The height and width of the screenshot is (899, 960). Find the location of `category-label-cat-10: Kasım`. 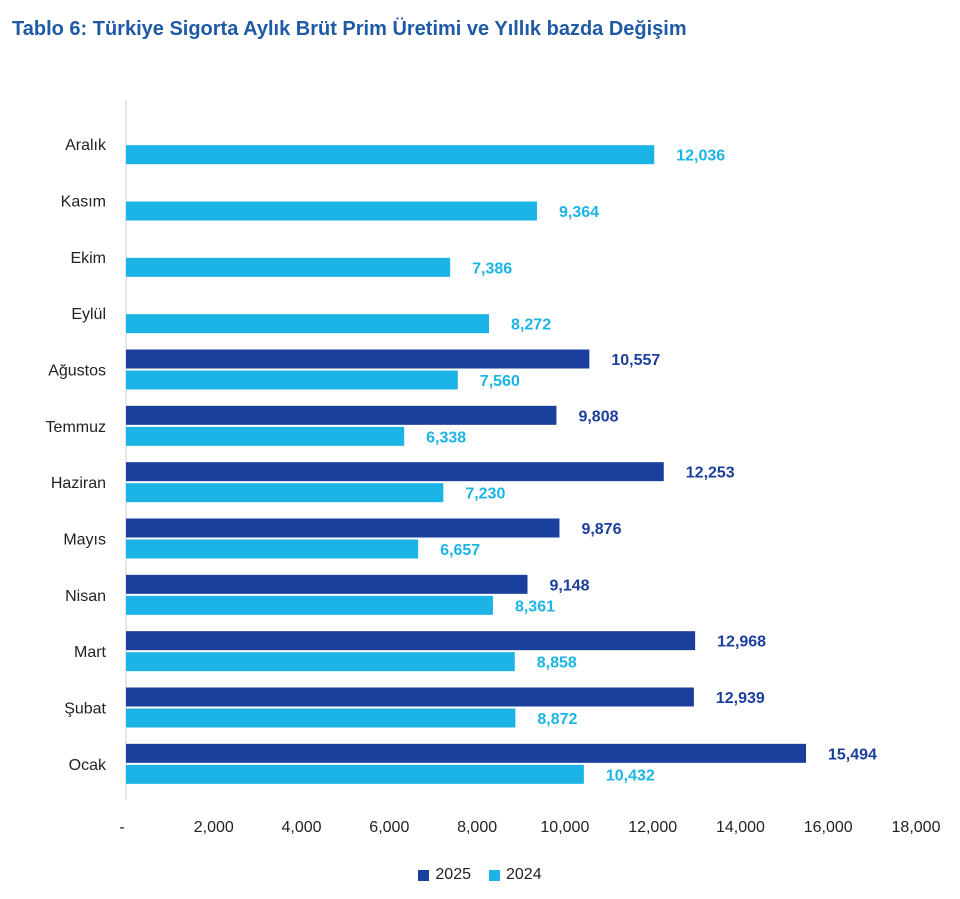

category-label-cat-10: Kasım is located at coordinates (83, 202).